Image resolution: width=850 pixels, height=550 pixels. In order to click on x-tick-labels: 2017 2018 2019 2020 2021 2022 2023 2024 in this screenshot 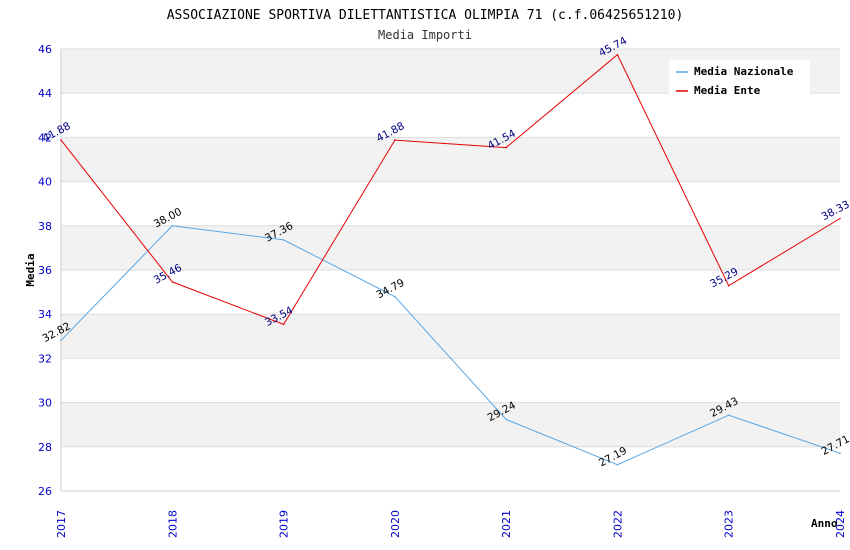, I will do `click(451, 524)`.